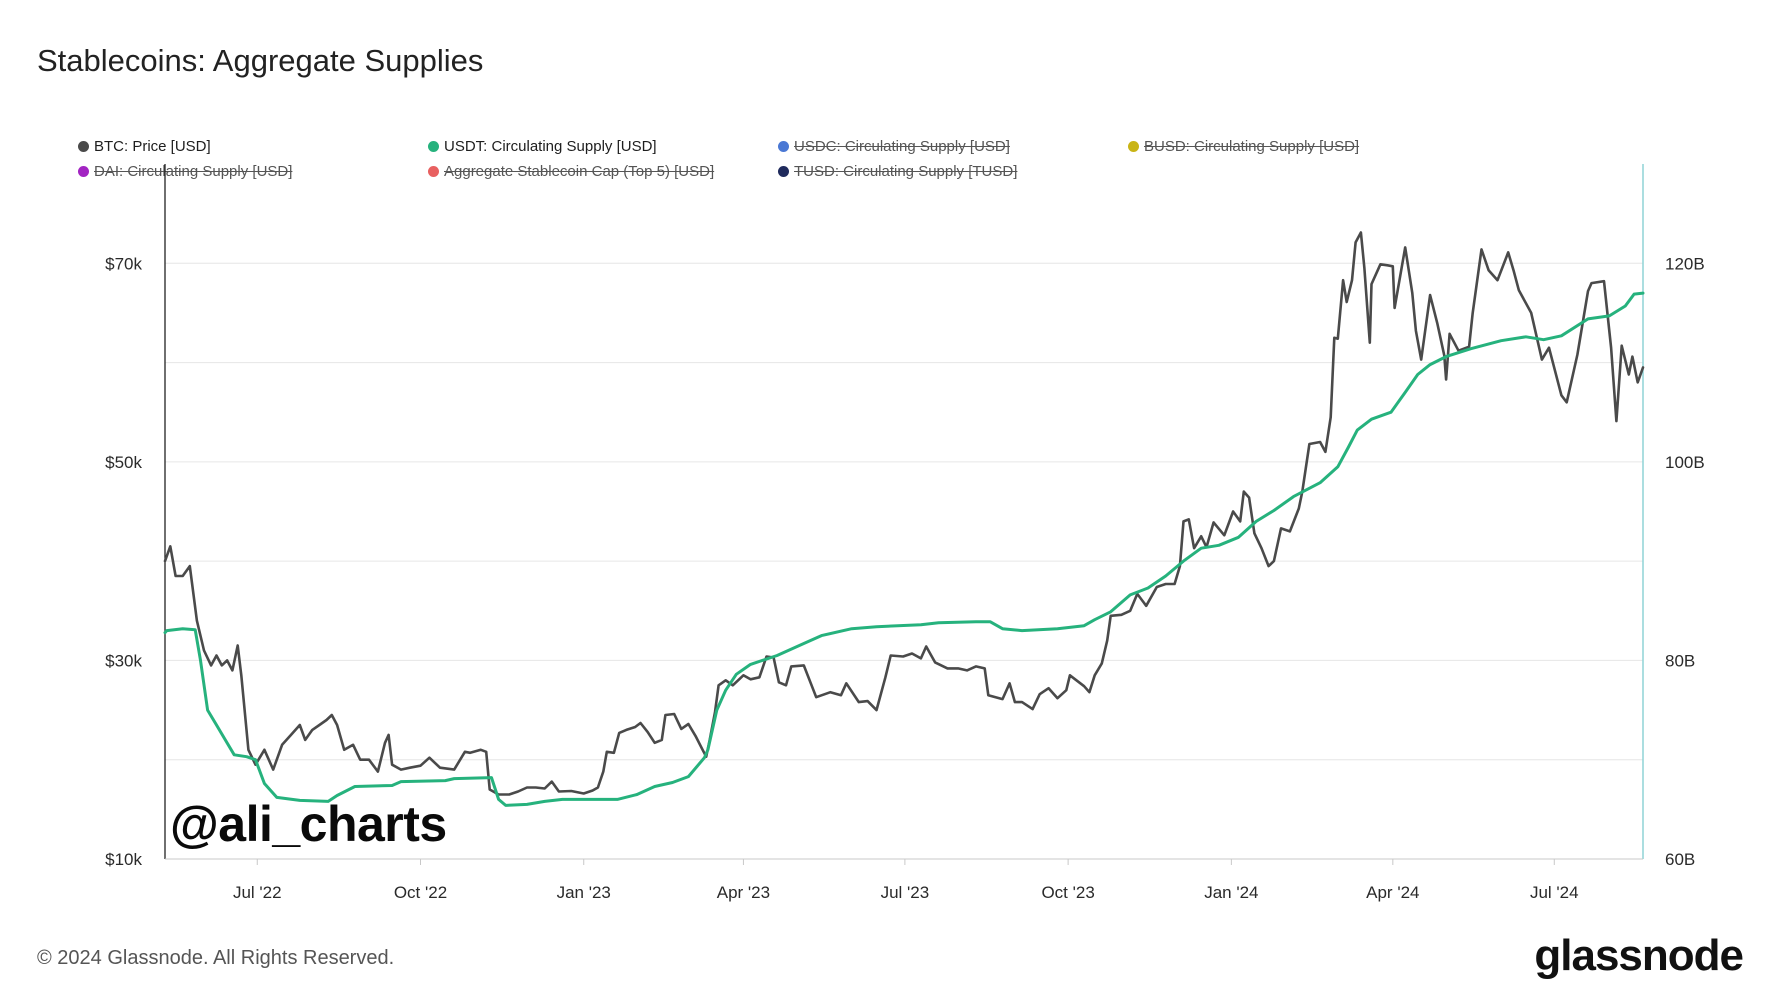 This screenshot has height=1000, width=1777. Describe the element at coordinates (123, 660) in the screenshot. I see `y-left-tick-label: $30k` at that location.